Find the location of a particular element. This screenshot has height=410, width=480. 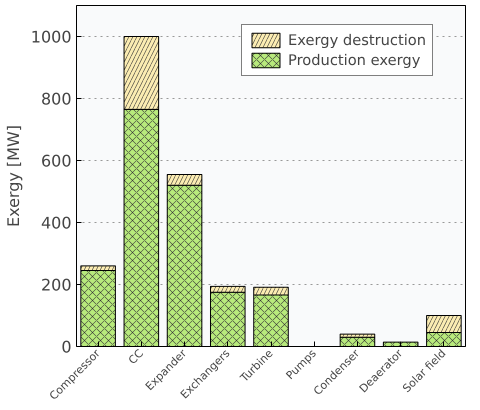

y-tick-label: 400 is located at coordinates (56, 223).